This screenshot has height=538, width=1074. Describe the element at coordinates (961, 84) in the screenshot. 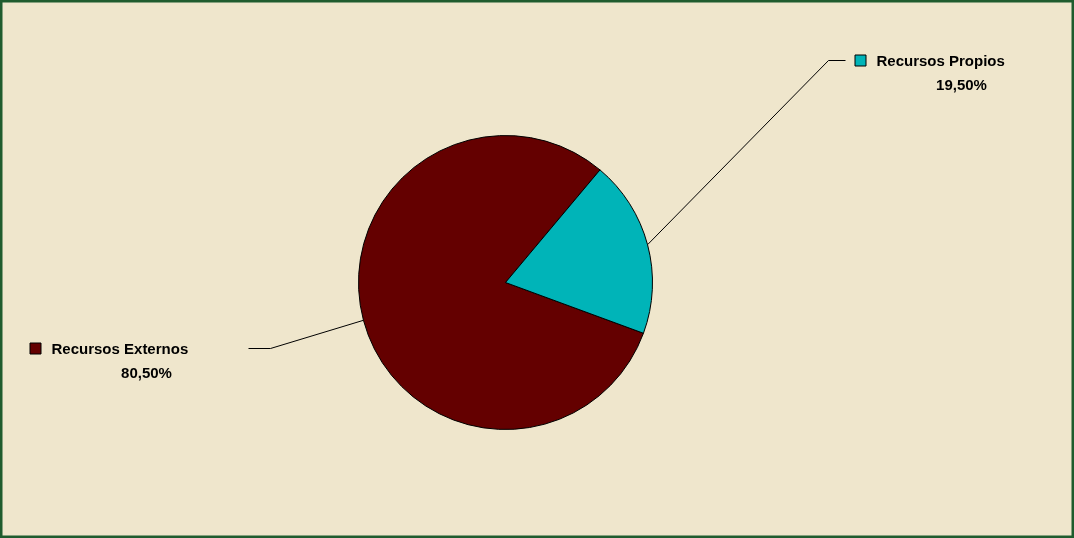

I see `data-label: 19,50%` at that location.